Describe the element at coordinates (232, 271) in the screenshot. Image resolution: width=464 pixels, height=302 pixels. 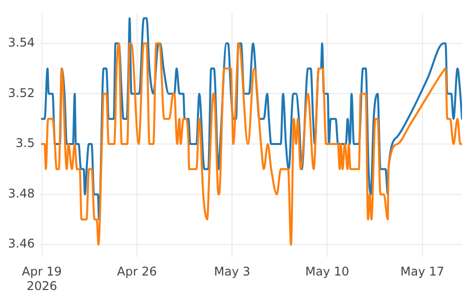
I see `x-tick-label: May 3` at that location.